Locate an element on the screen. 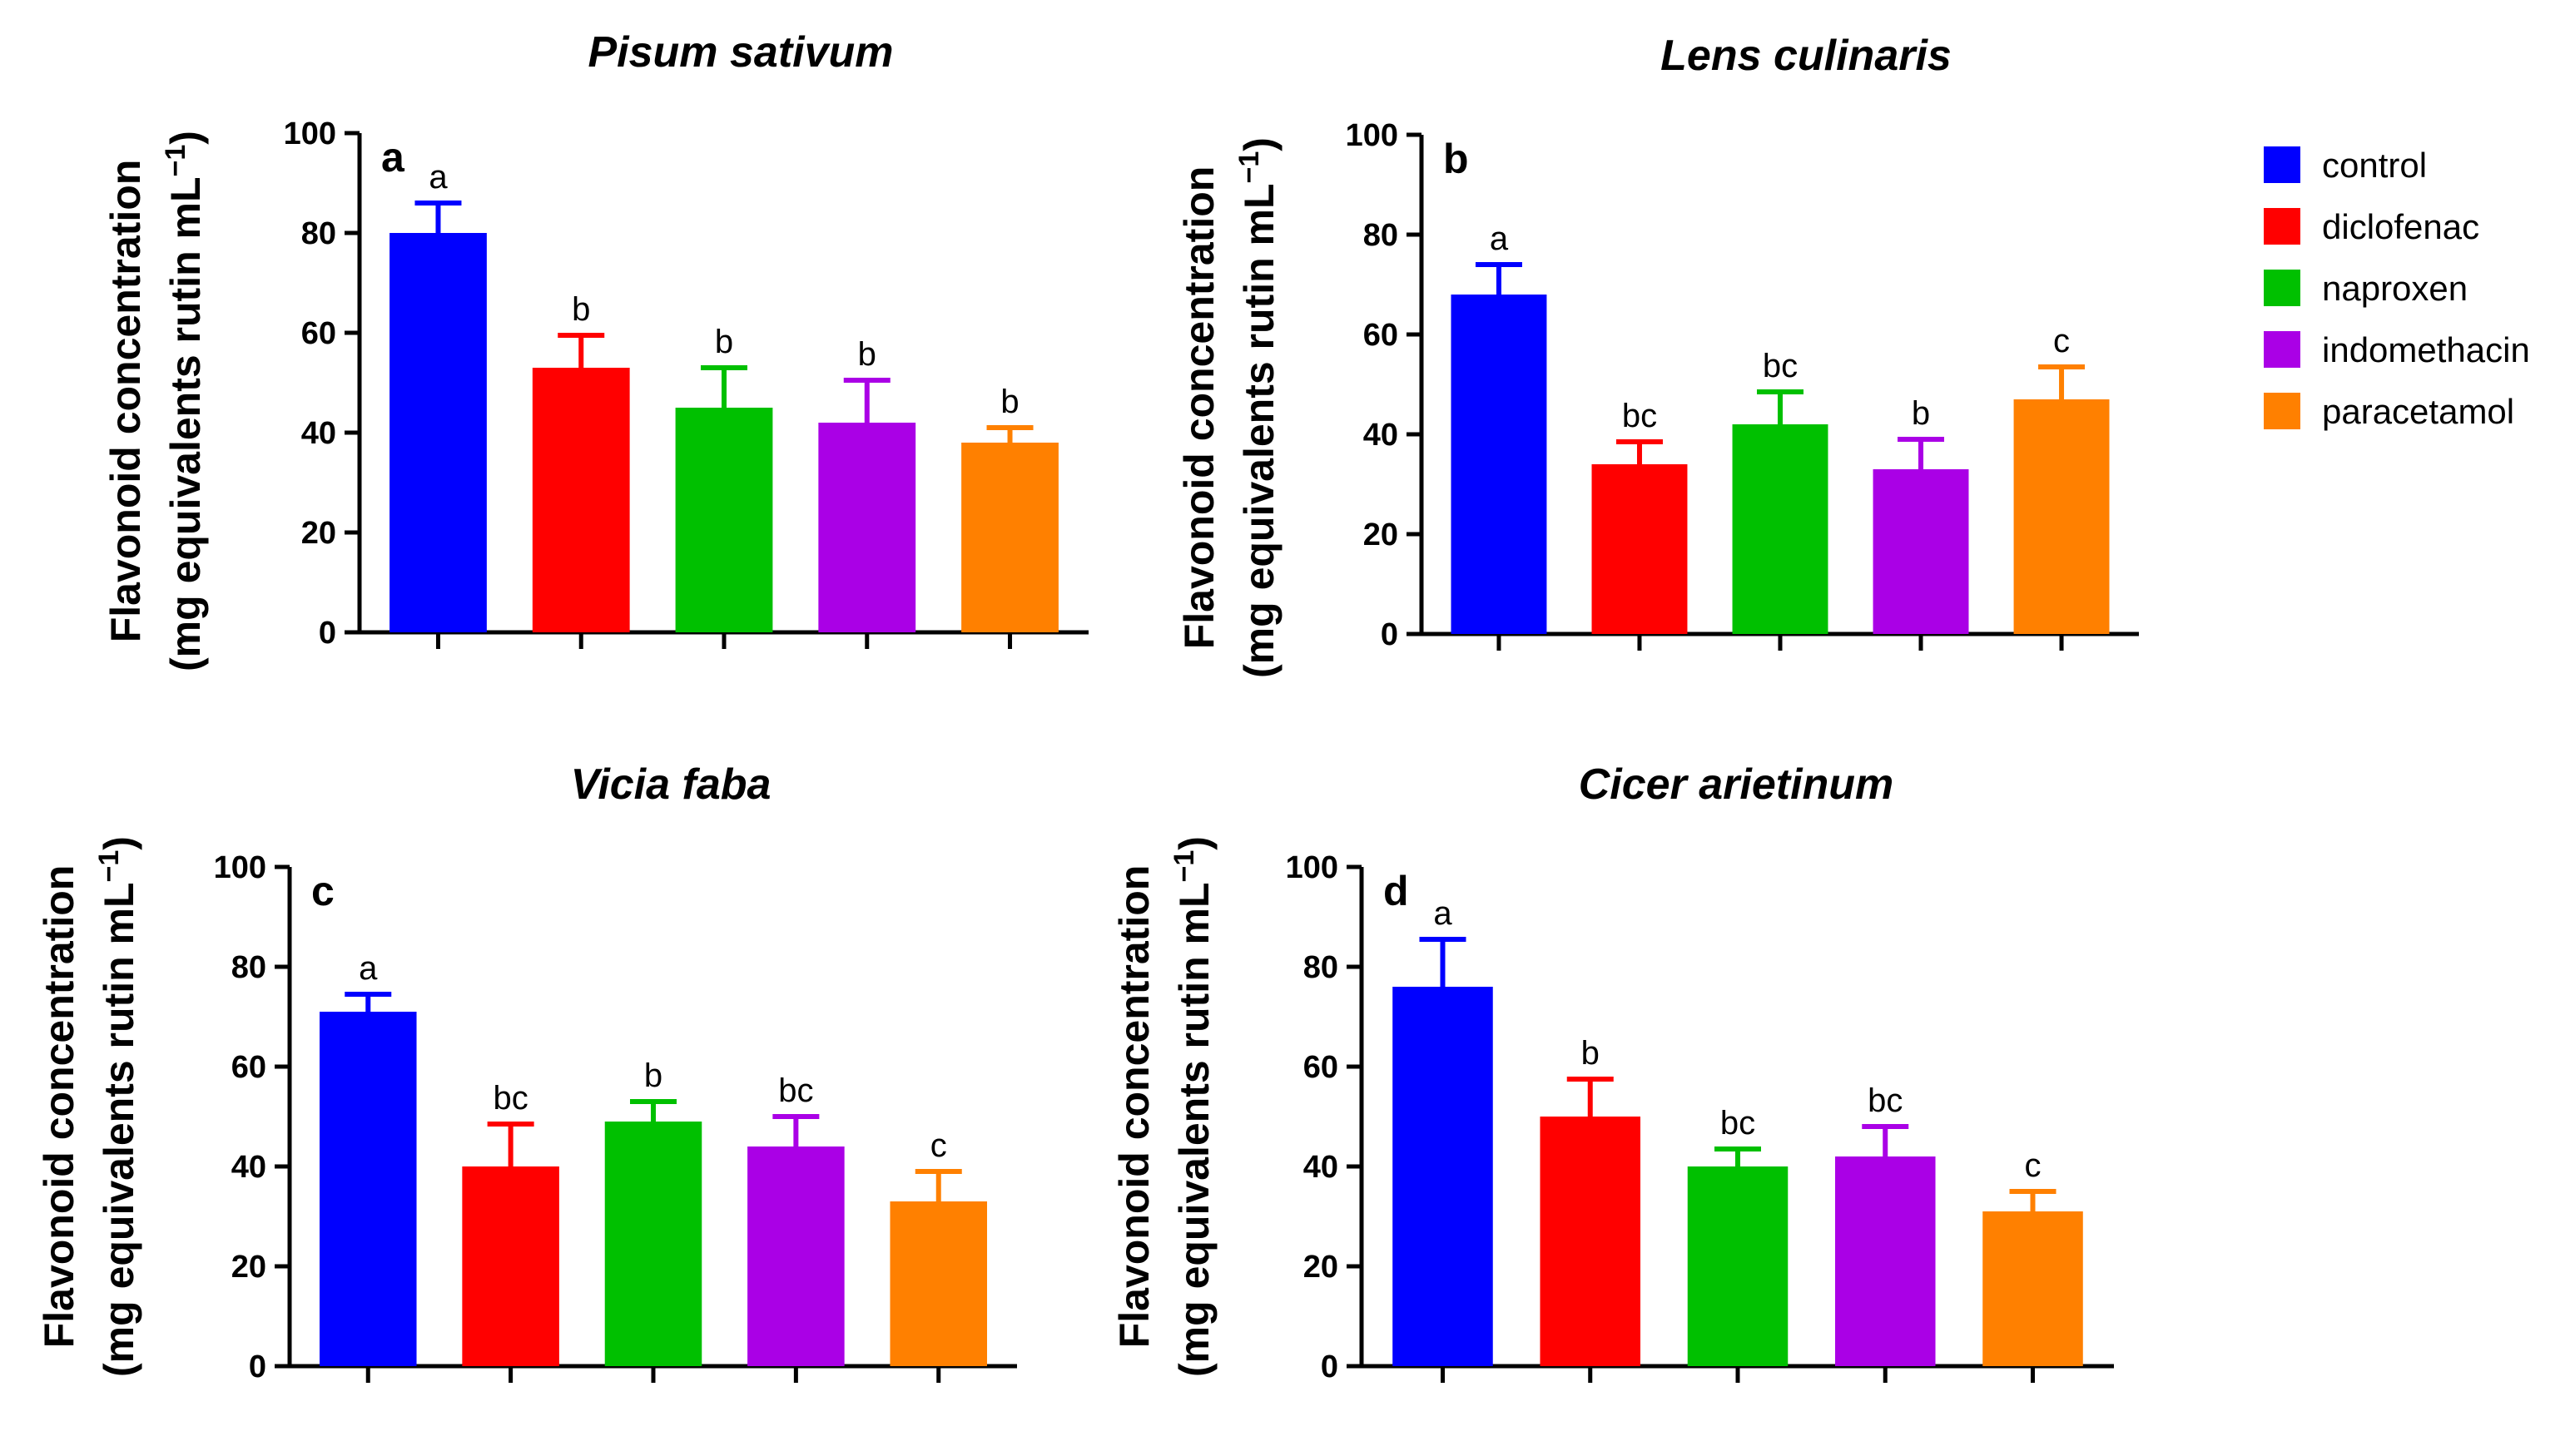  legend-label-naproxen: naproxen is located at coordinates (2395, 288).